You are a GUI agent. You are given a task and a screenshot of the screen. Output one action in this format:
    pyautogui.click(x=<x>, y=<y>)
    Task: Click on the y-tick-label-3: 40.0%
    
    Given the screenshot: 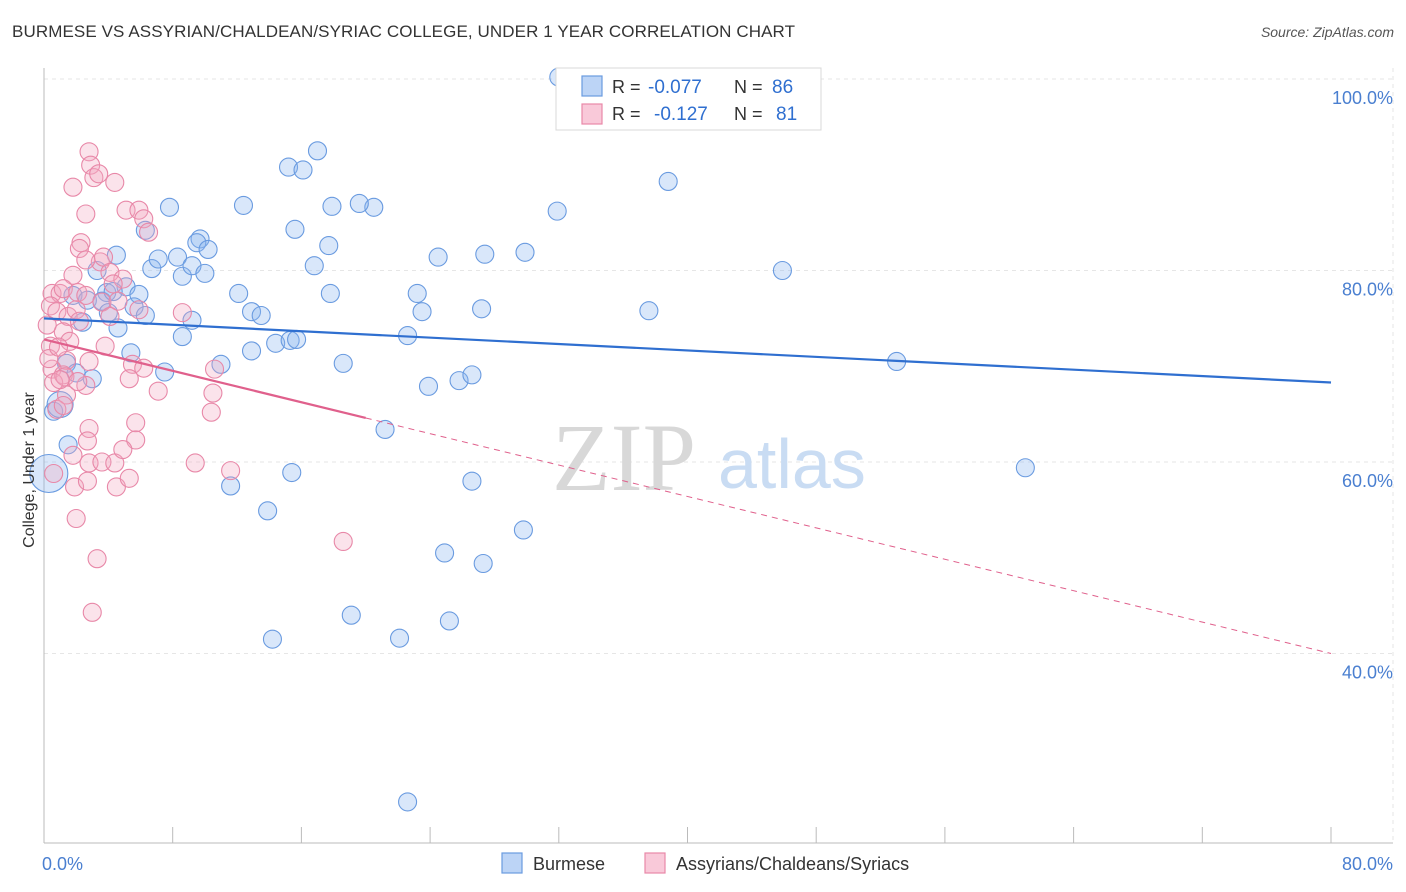 What is the action you would take?
    pyautogui.click(x=1367, y=673)
    